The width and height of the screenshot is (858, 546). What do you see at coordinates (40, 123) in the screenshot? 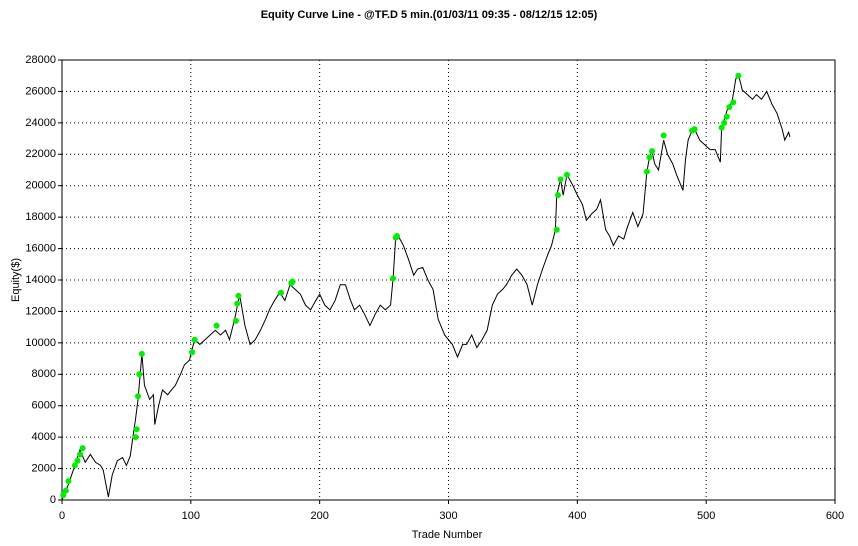
I see `y-tick-label: 24000` at bounding box center [40, 123].